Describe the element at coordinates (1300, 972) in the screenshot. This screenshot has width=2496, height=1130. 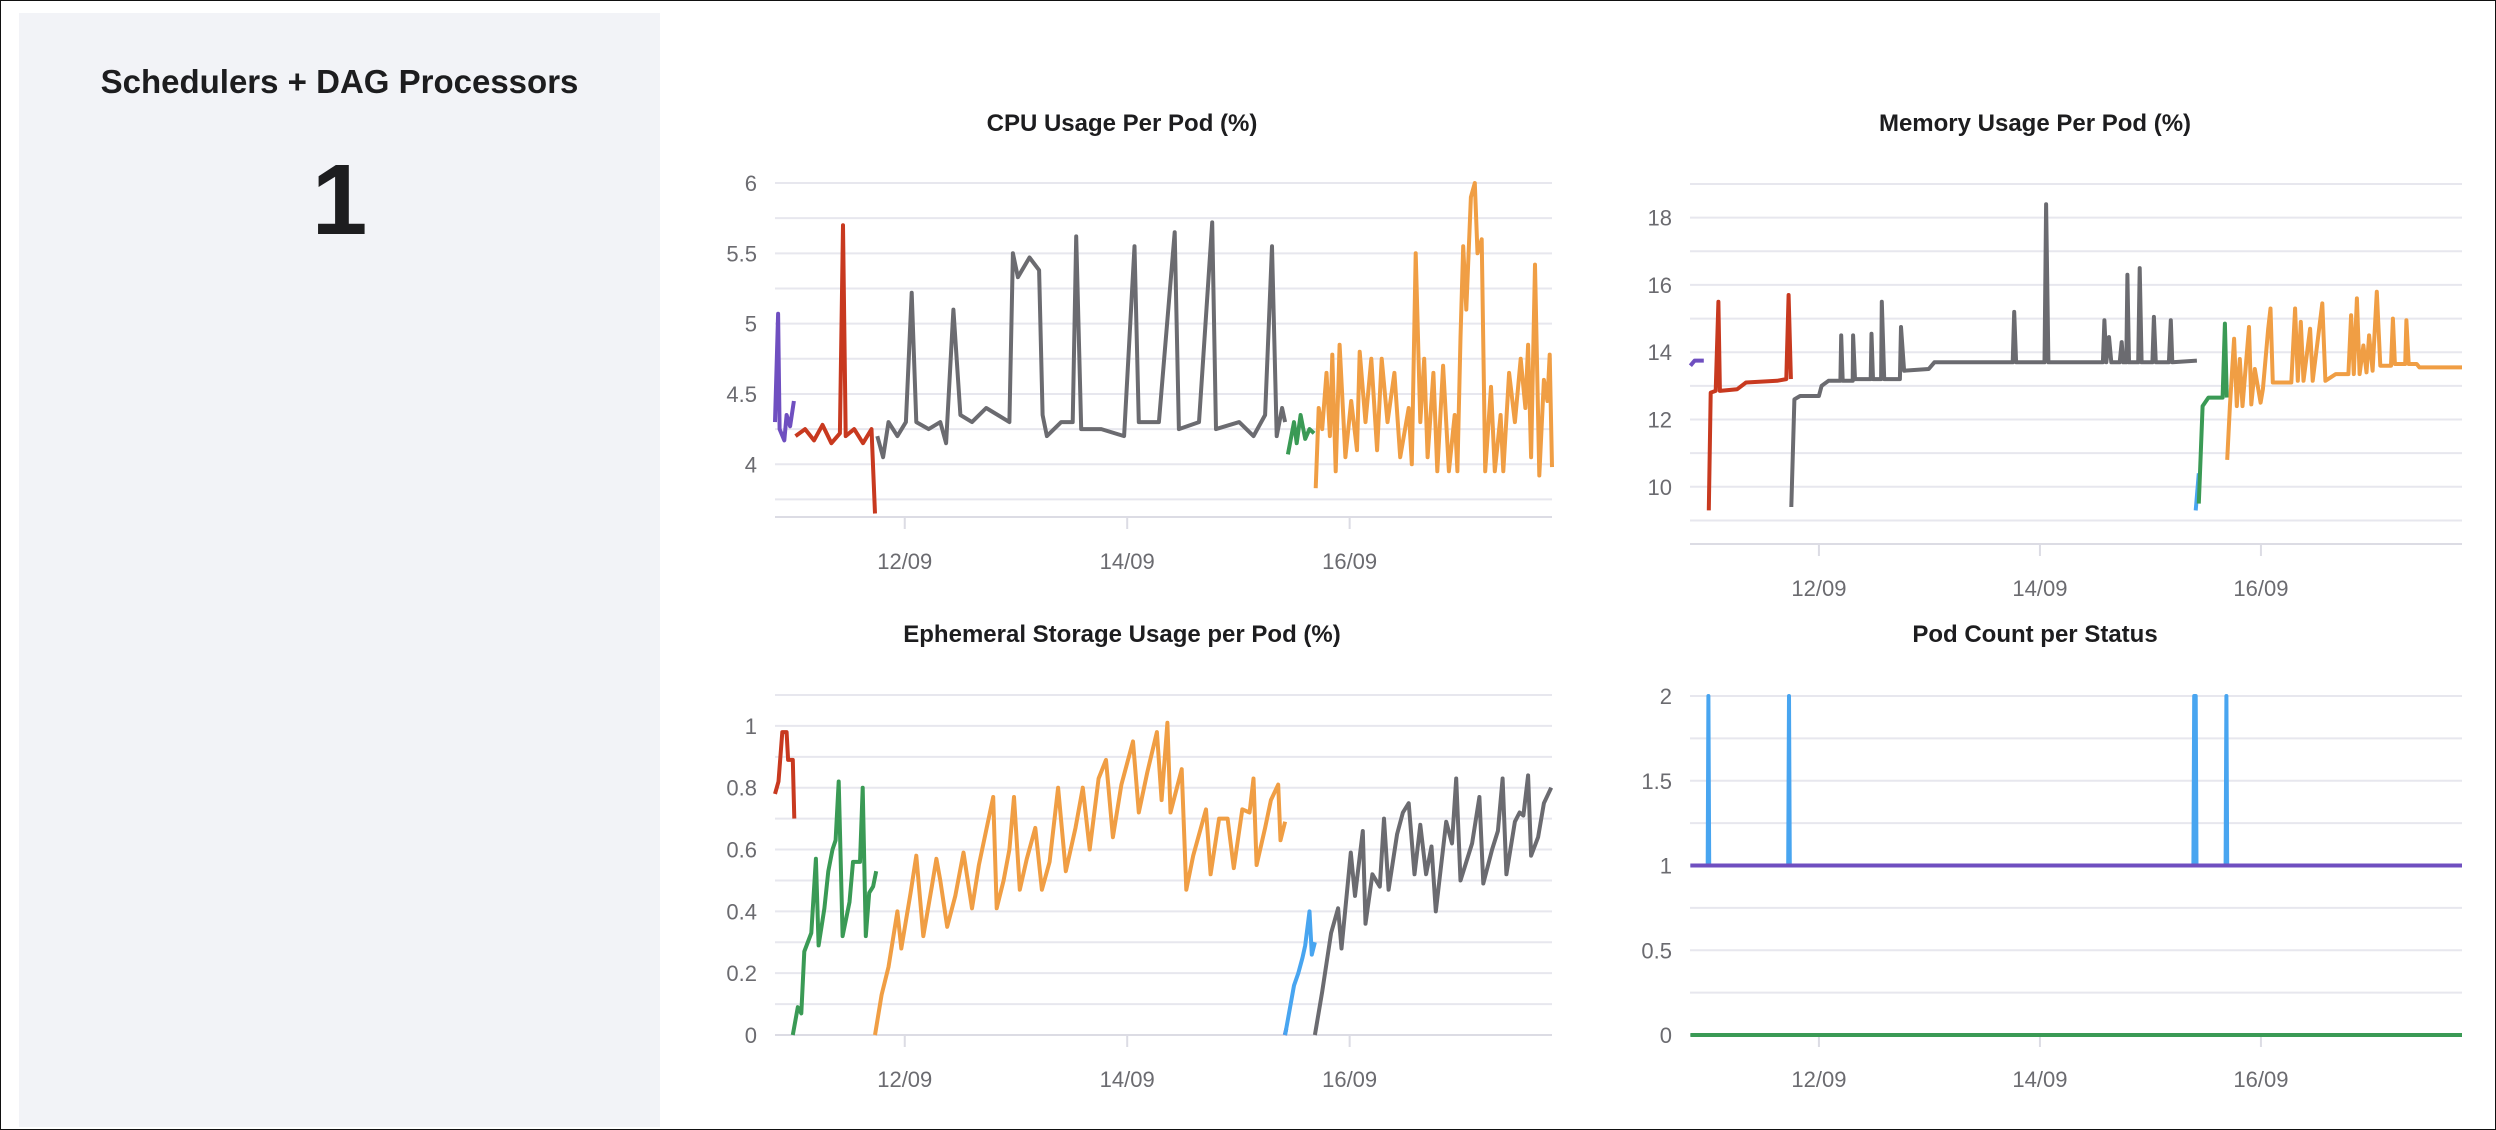
I see `series-line-blue` at that location.